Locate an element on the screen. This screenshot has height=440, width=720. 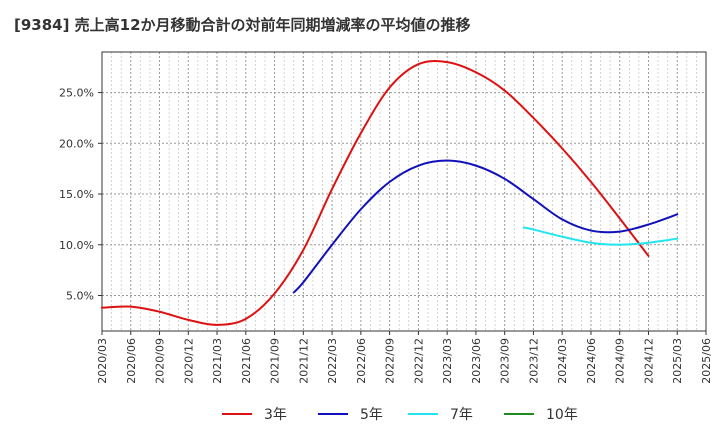
legend-label-3: 7年 is located at coordinates (461, 415).